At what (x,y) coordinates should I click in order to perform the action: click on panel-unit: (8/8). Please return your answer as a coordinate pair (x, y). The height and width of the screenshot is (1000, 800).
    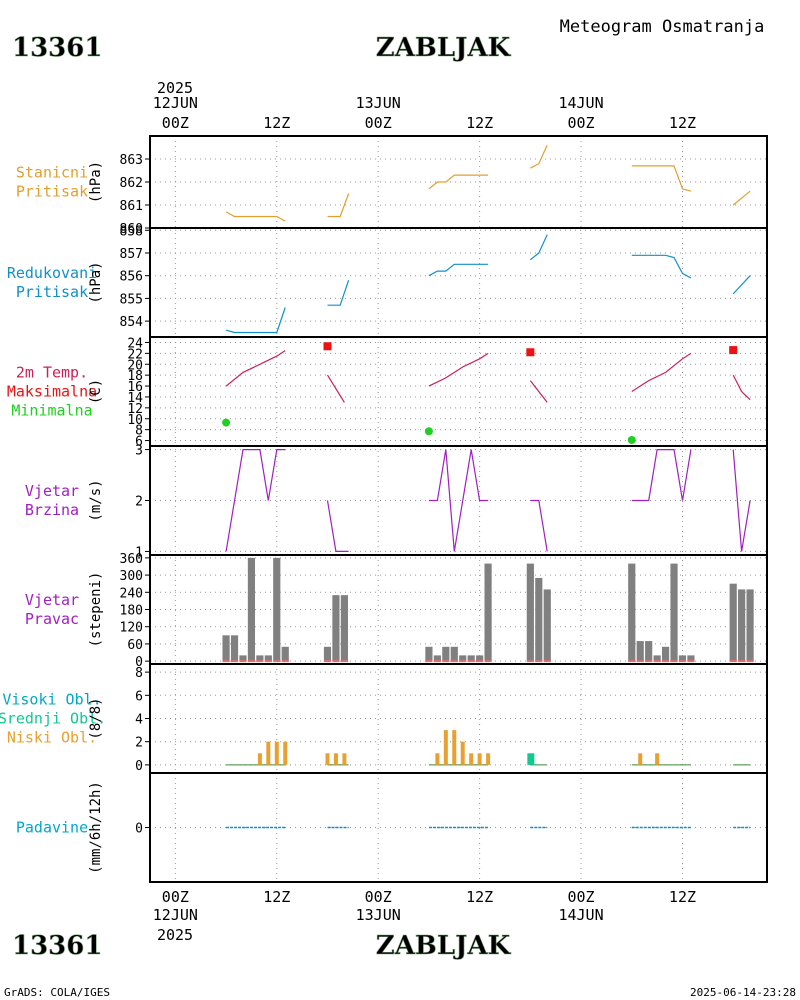
    Looking at the image, I should click on (96, 718).